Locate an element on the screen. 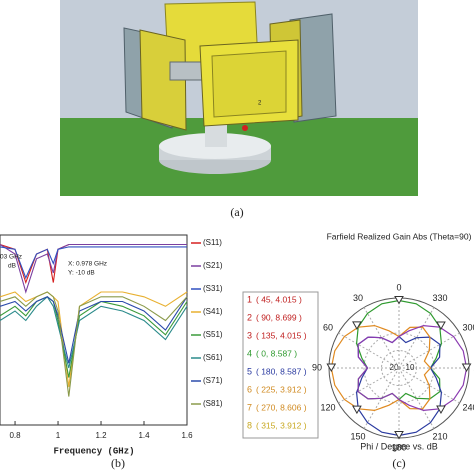  annotation: X: 0.978 GHz is located at coordinates (87, 264).